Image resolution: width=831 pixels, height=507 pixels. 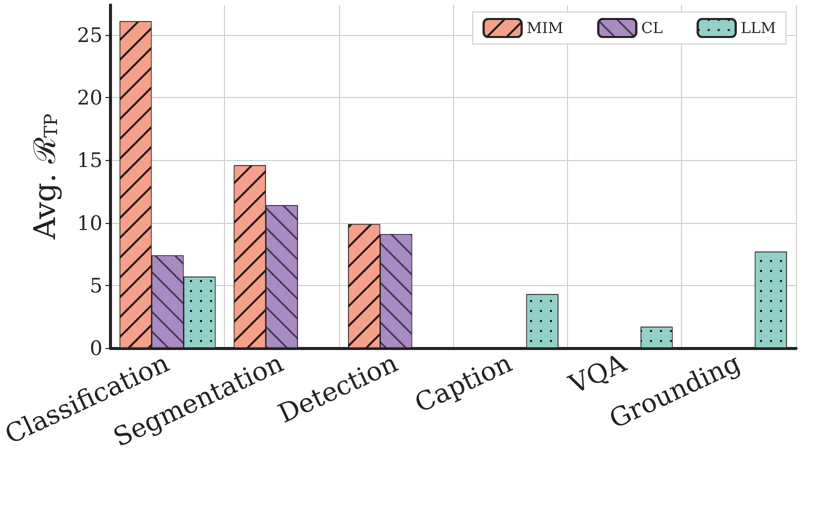 What do you see at coordinates (652, 28) in the screenshot?
I see `legend-label: CL` at bounding box center [652, 28].